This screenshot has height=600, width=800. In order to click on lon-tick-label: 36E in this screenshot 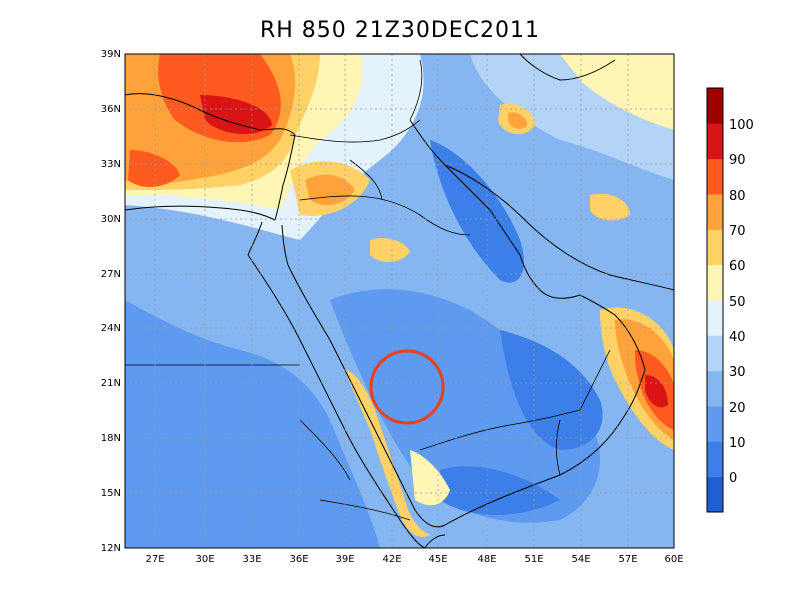, I will do `click(298, 559)`.